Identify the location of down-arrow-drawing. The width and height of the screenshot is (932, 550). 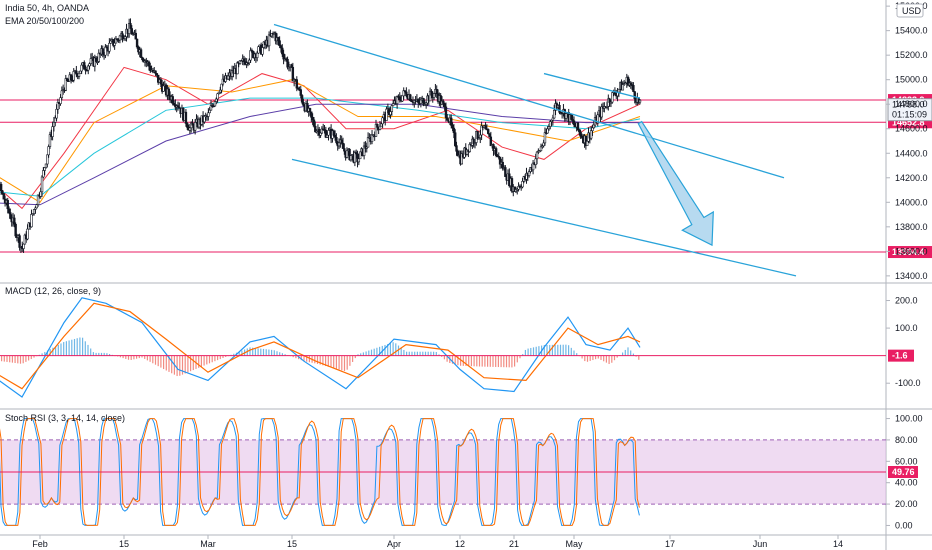
(675, 183).